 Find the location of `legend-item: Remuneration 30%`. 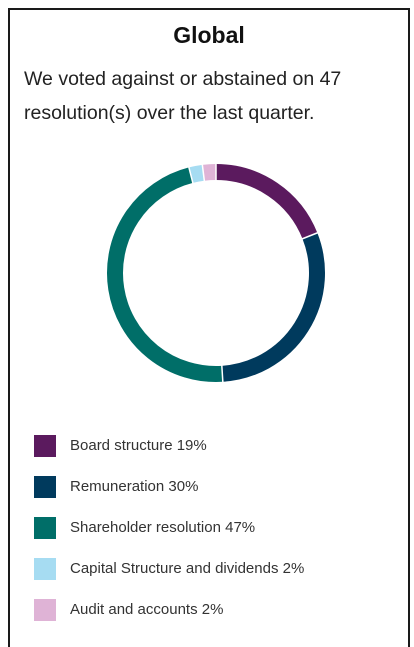

legend-item: Remuneration 30% is located at coordinates (169, 486).